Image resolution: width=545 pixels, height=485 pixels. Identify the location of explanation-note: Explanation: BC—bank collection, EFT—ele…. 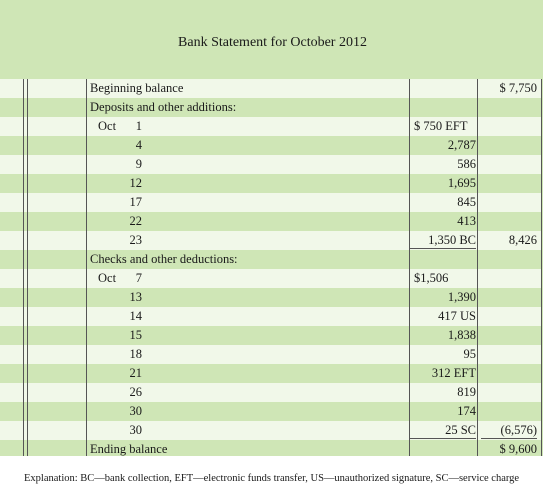
(272, 478).